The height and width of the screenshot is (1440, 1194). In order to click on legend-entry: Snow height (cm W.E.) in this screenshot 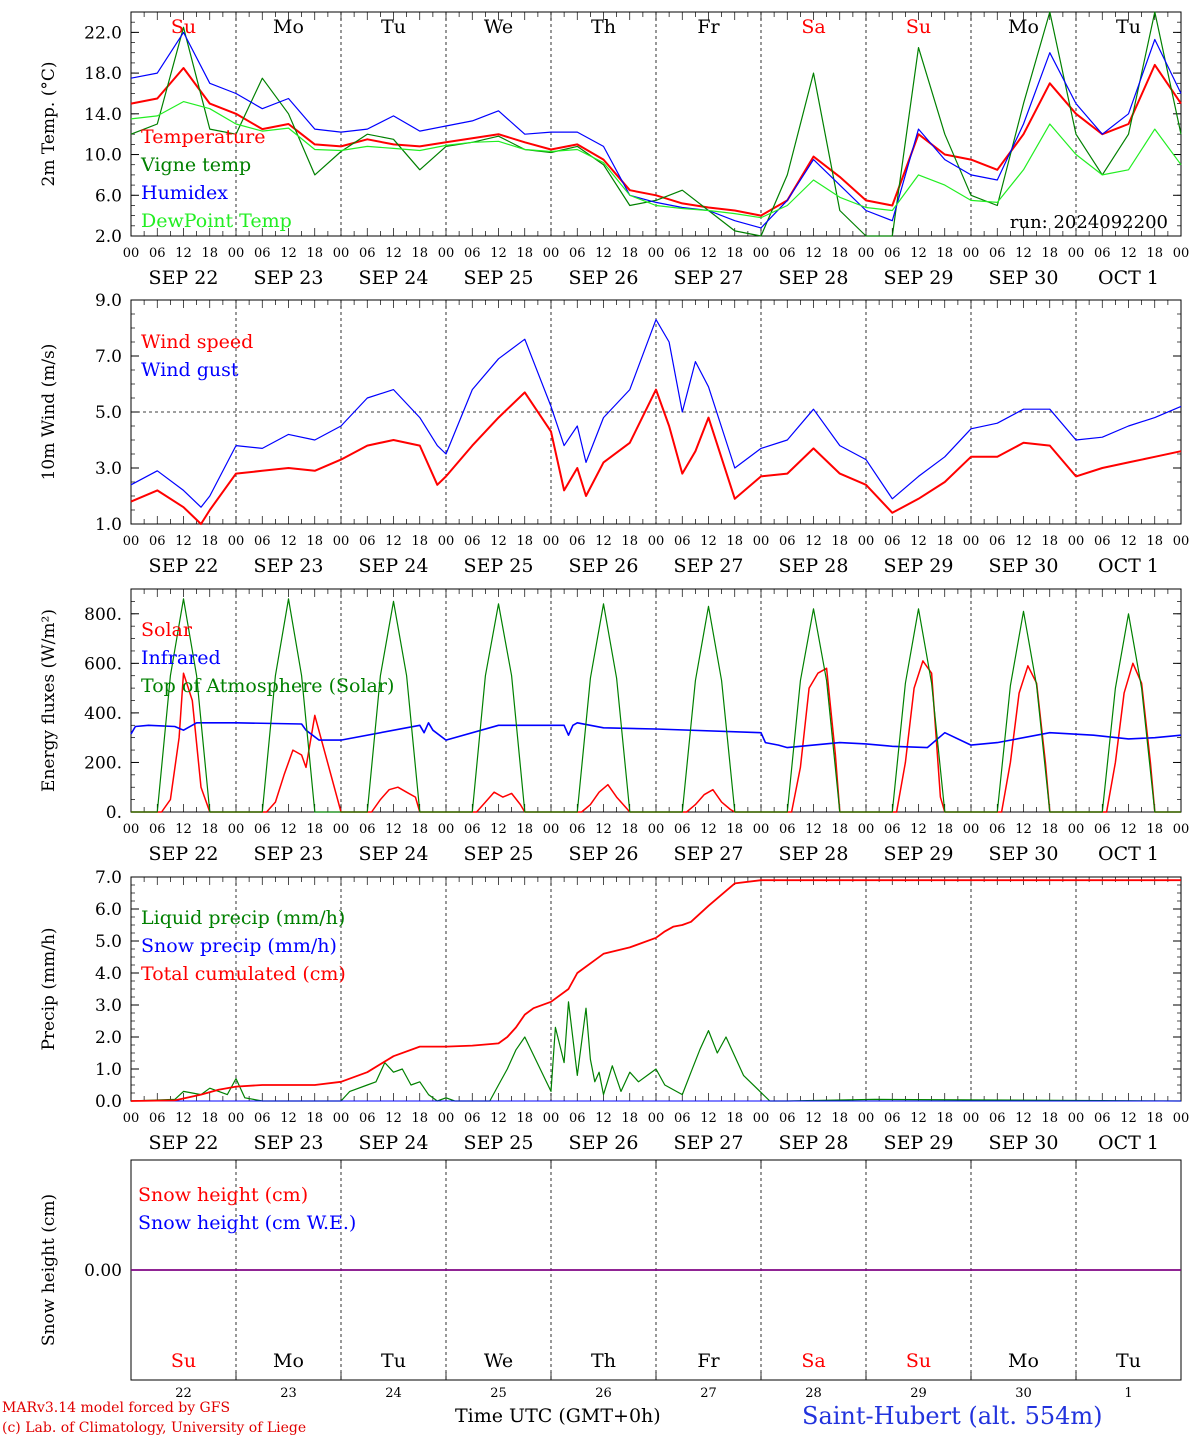, I will do `click(247, 1223)`.